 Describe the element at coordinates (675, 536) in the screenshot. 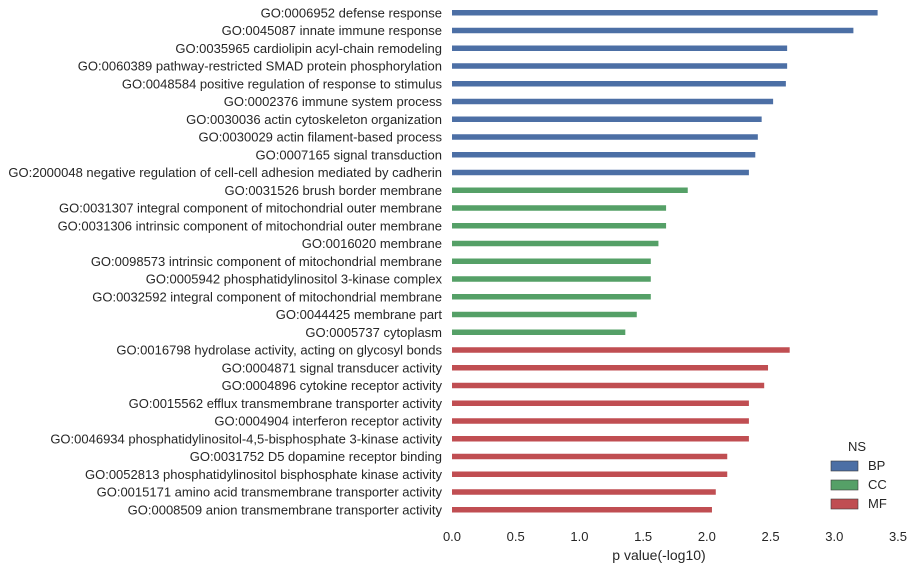

I see `x-axis-ticks: 0.0 0.5 1.0 1.5 2.0 2.5 3.0 3.5` at that location.